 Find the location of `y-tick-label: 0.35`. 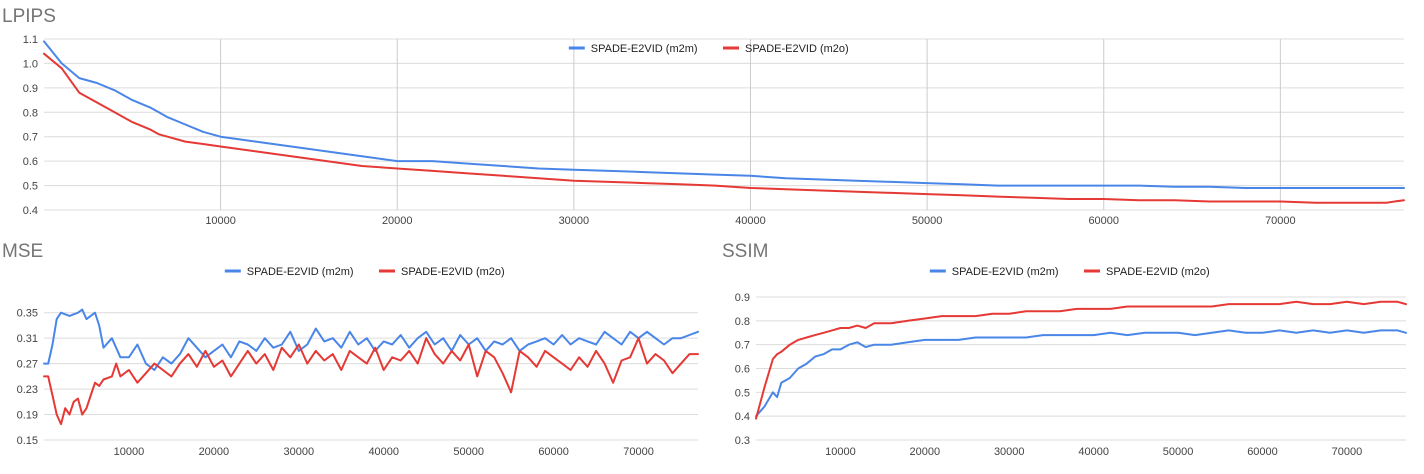

y-tick-label: 0.35 is located at coordinates (27, 314).